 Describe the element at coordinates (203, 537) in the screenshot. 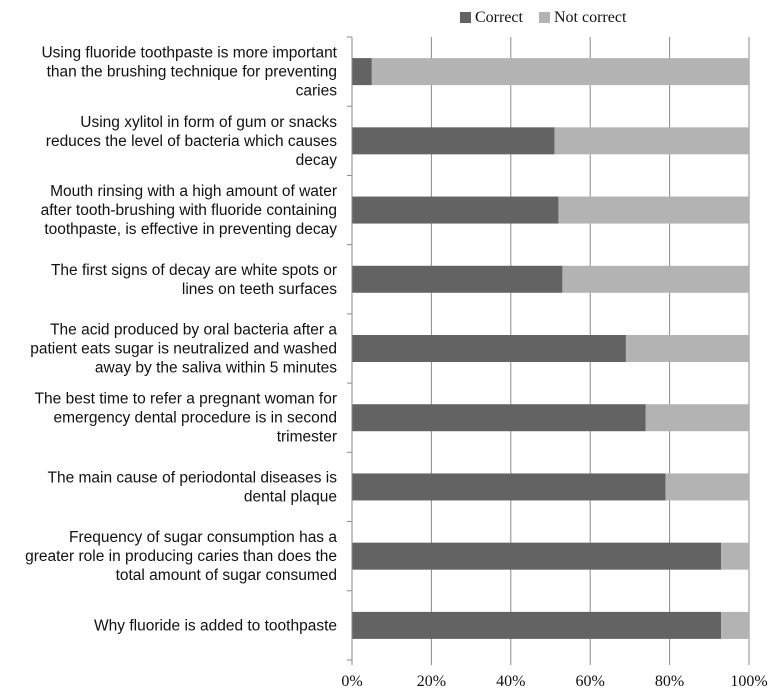

I see `category-label: Frequency of sugar consumption has a` at that location.